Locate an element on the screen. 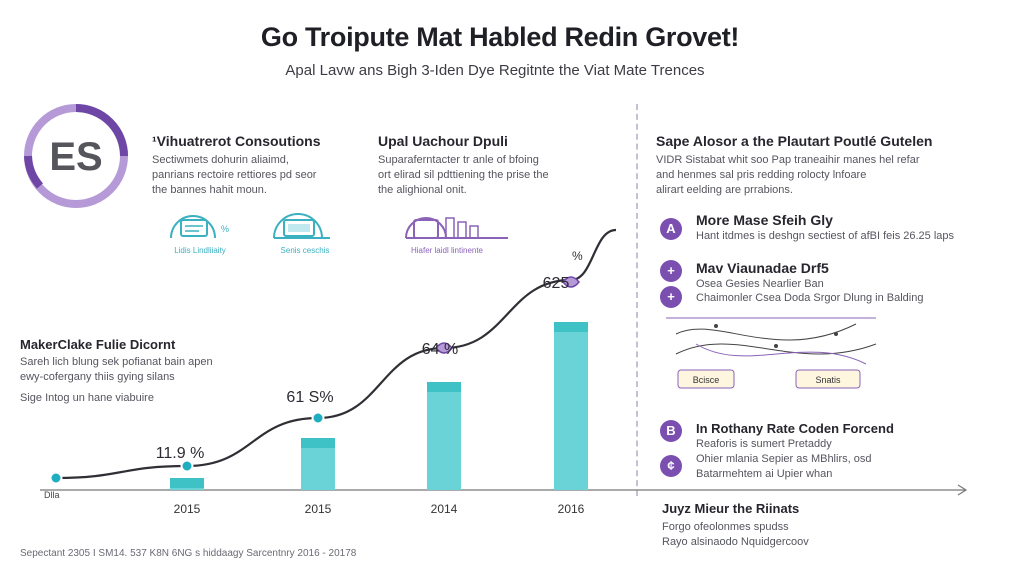  diagram-box-label: Snatis is located at coordinates (828, 380).